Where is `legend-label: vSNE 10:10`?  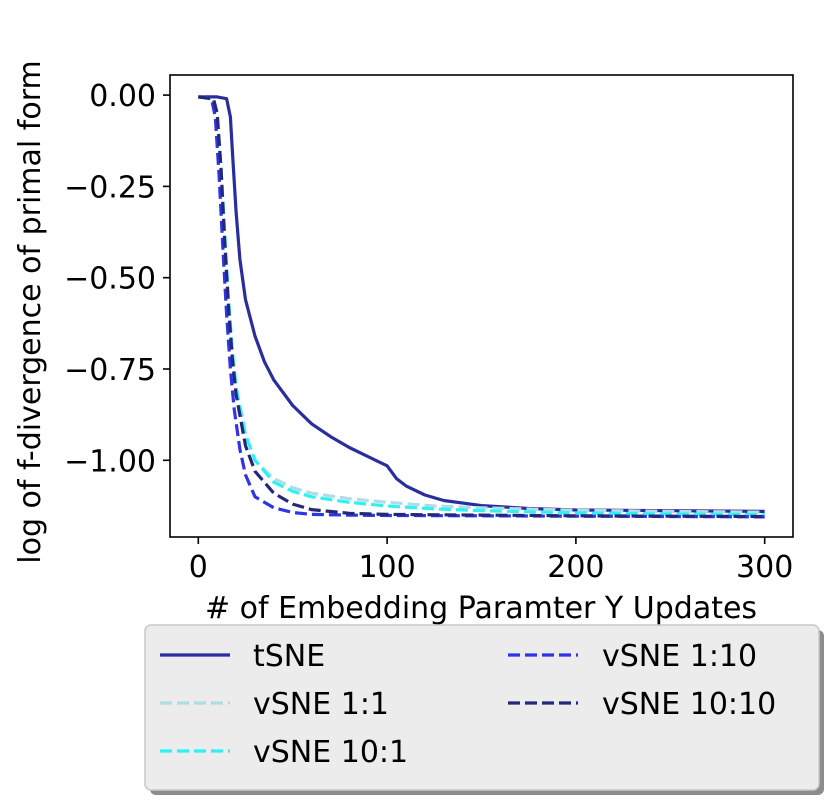 legend-label: vSNE 10:10 is located at coordinates (689, 704).